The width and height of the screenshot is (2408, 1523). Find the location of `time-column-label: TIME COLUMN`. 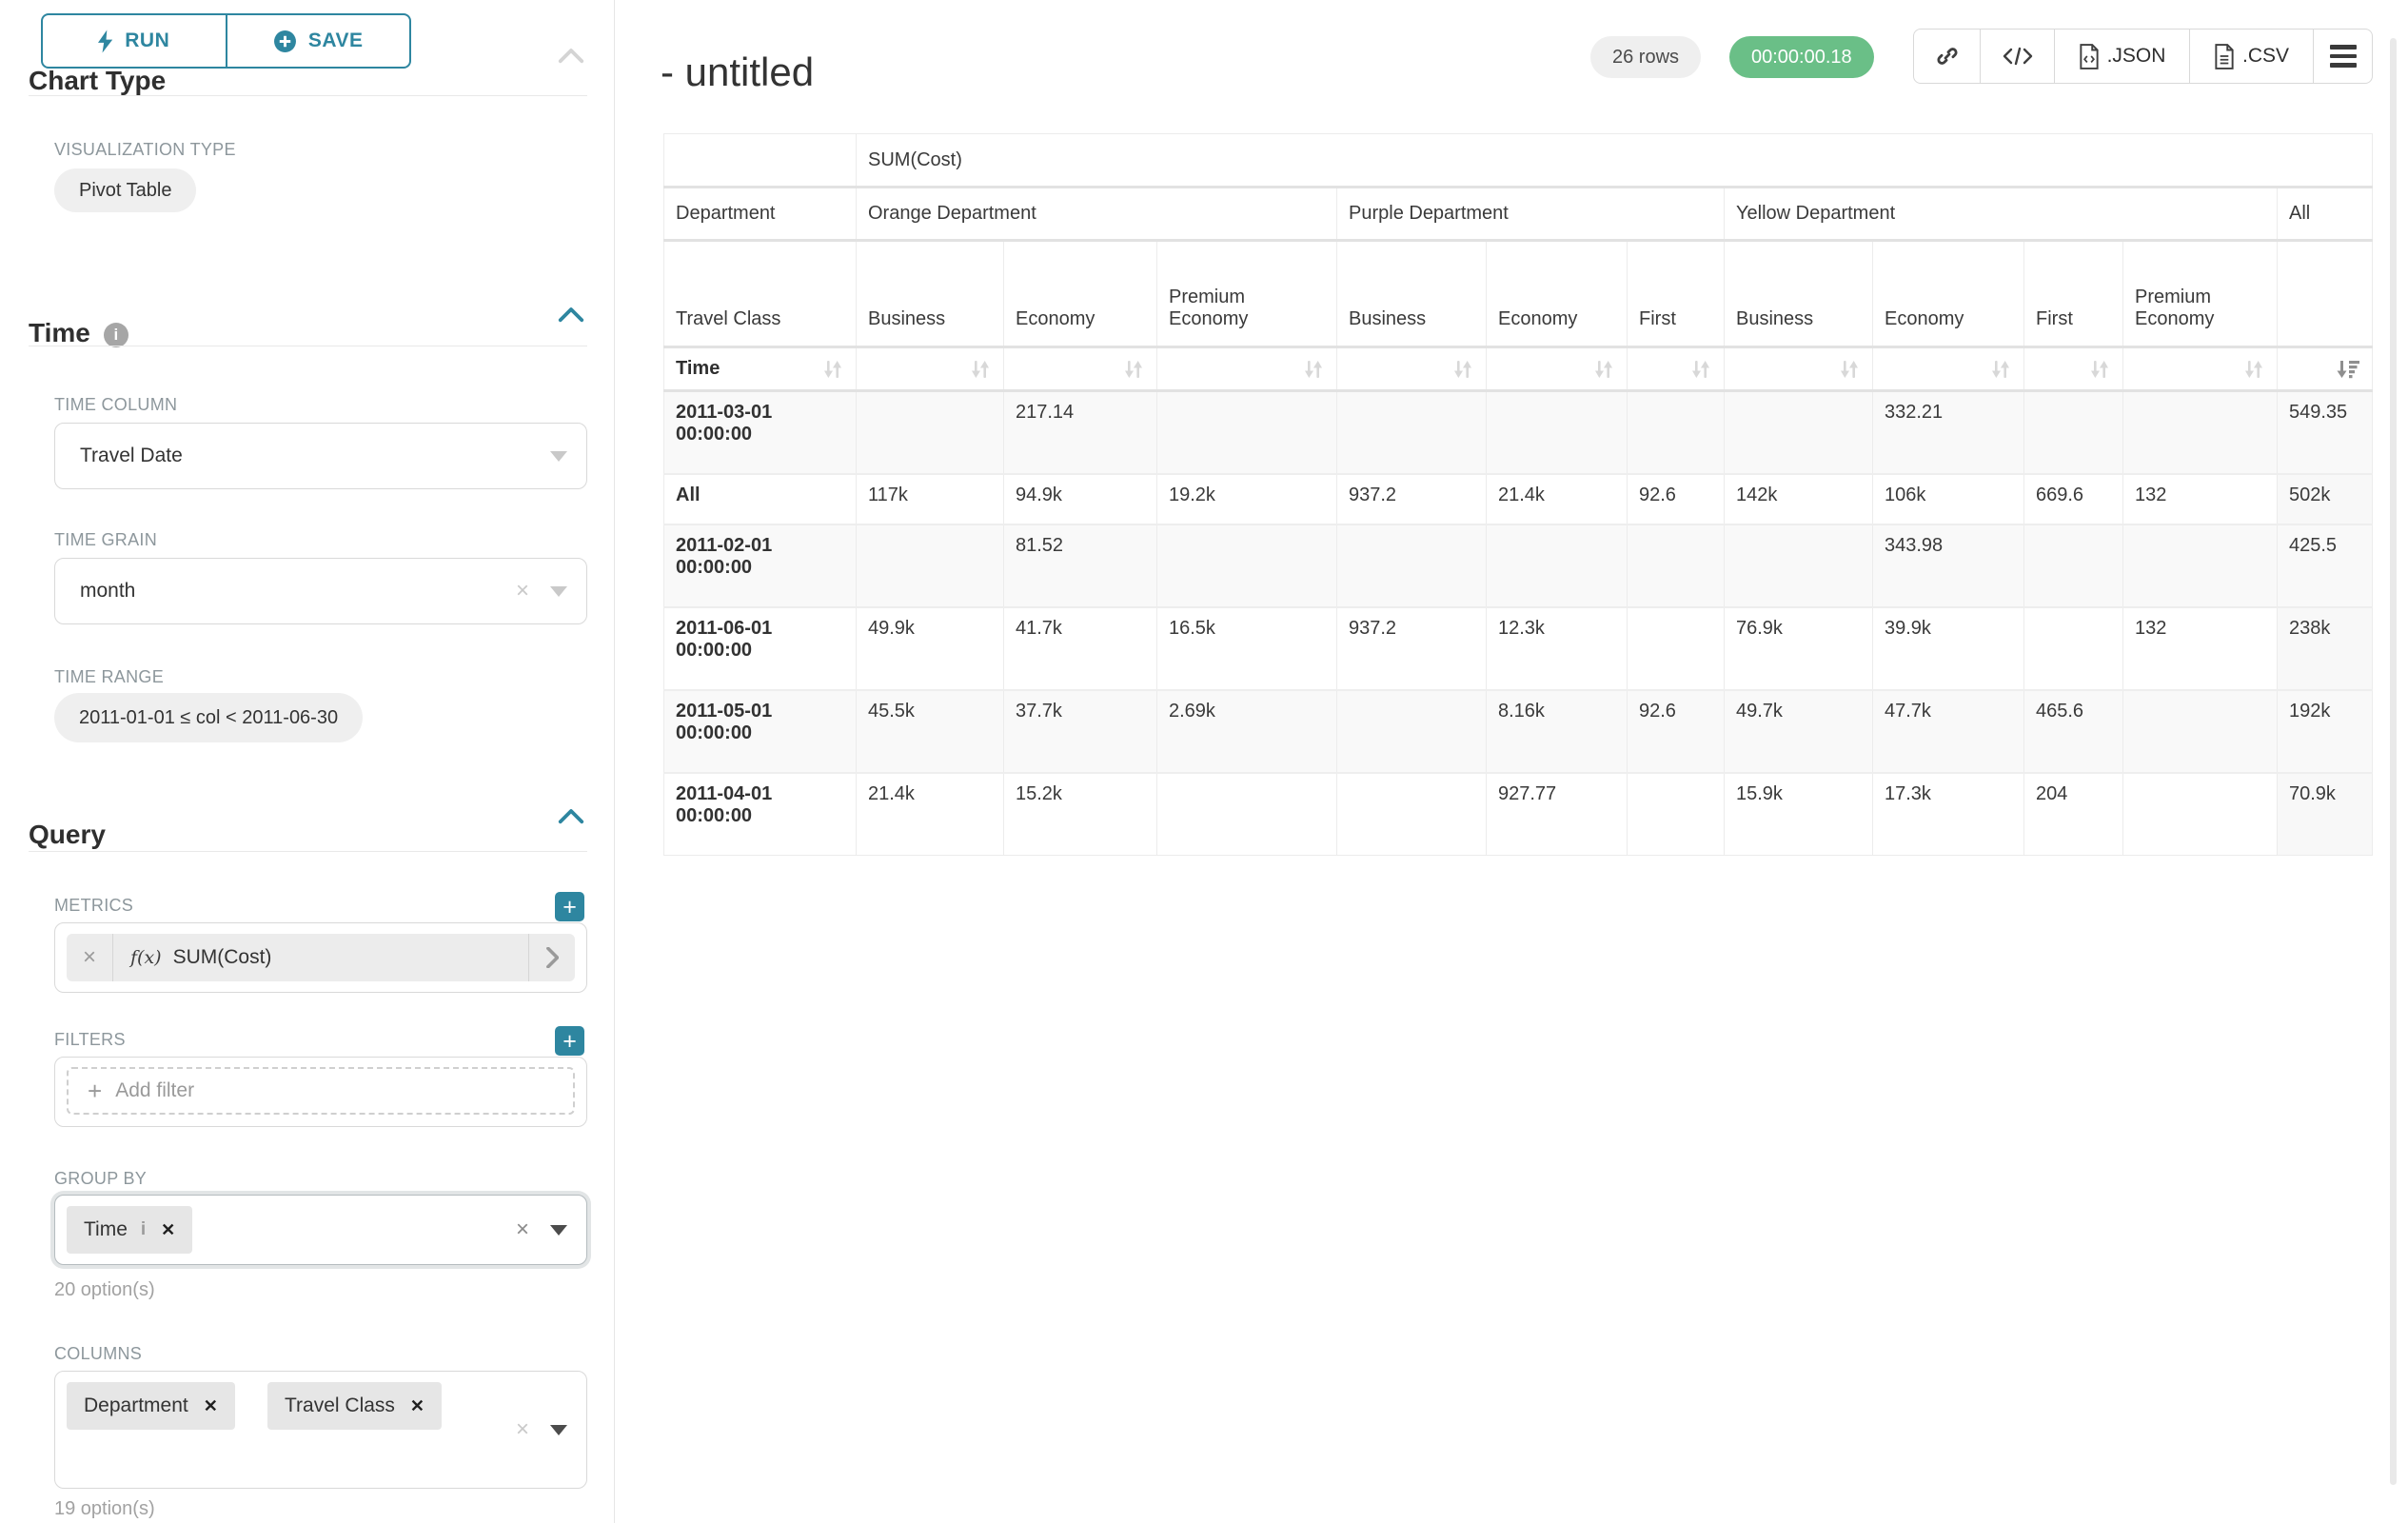

time-column-label: TIME COLUMN is located at coordinates (116, 405).